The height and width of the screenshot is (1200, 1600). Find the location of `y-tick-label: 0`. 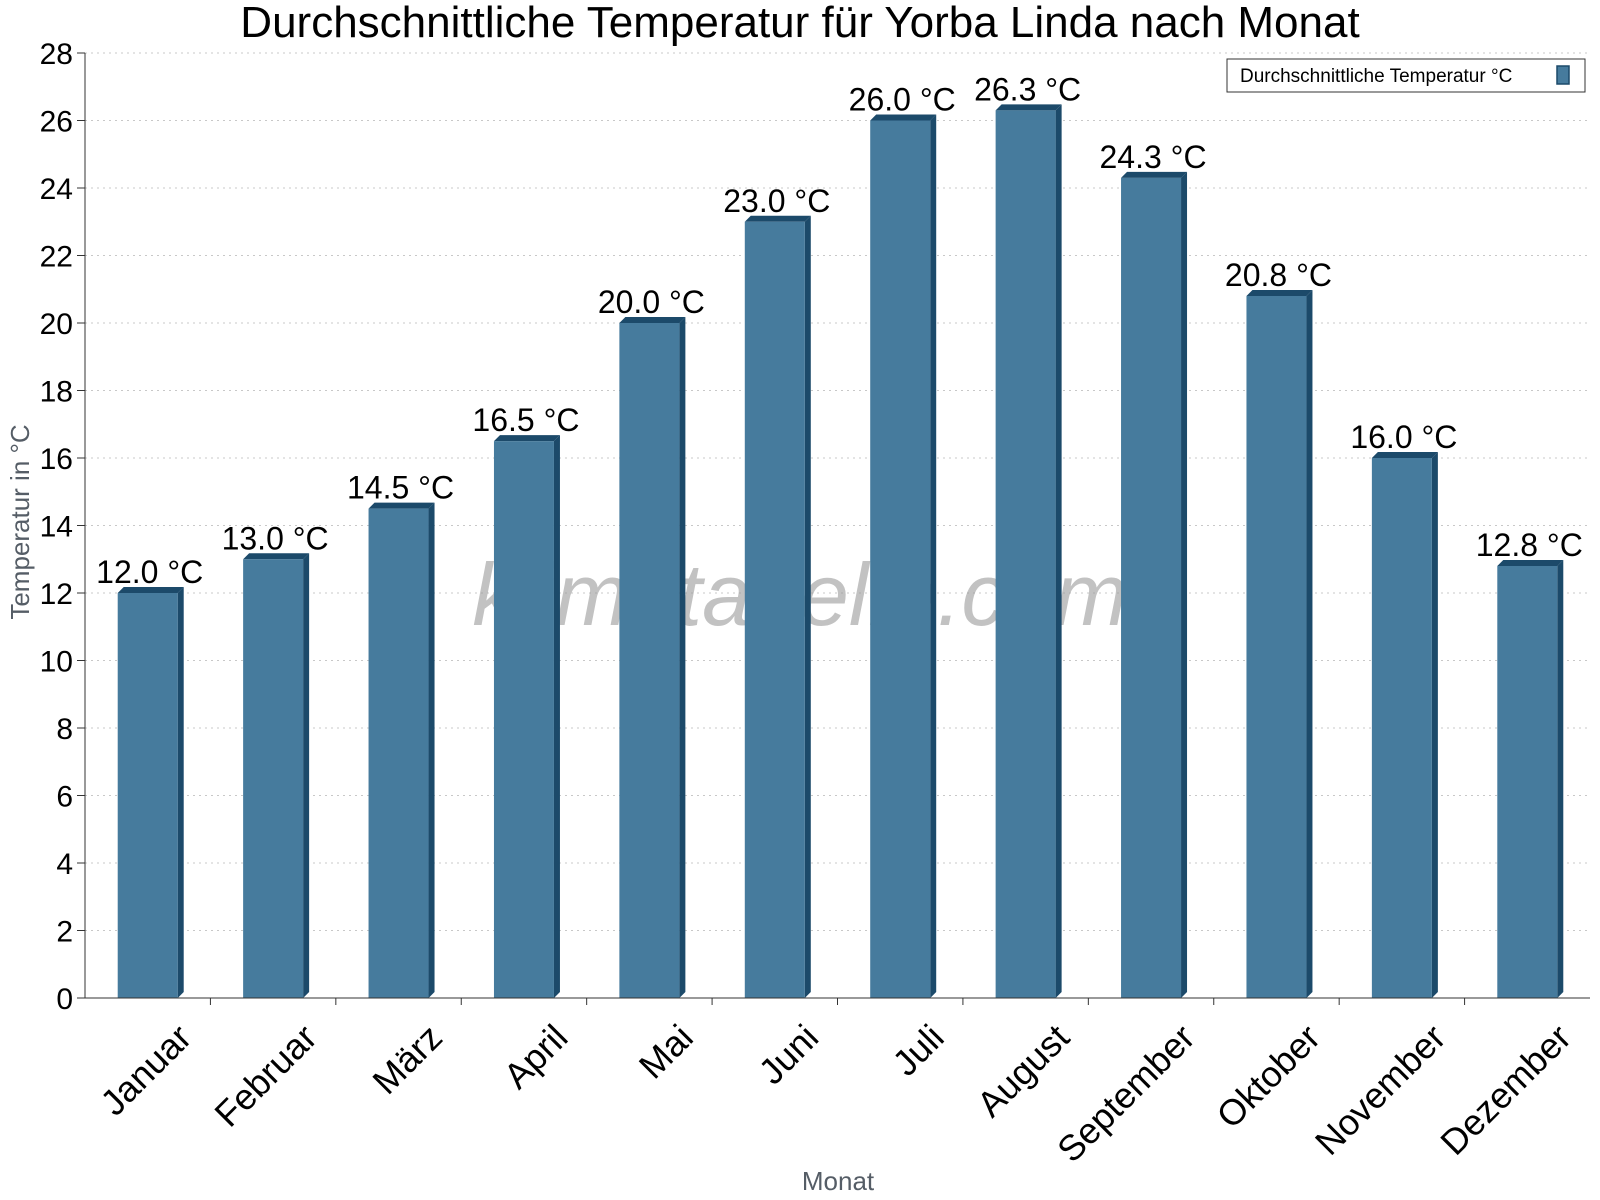

y-tick-label: 0 is located at coordinates (64, 999).